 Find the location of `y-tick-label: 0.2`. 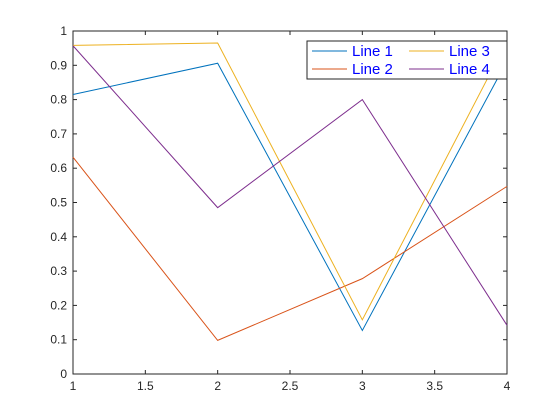

y-tick-label: 0.2 is located at coordinates (58, 305).